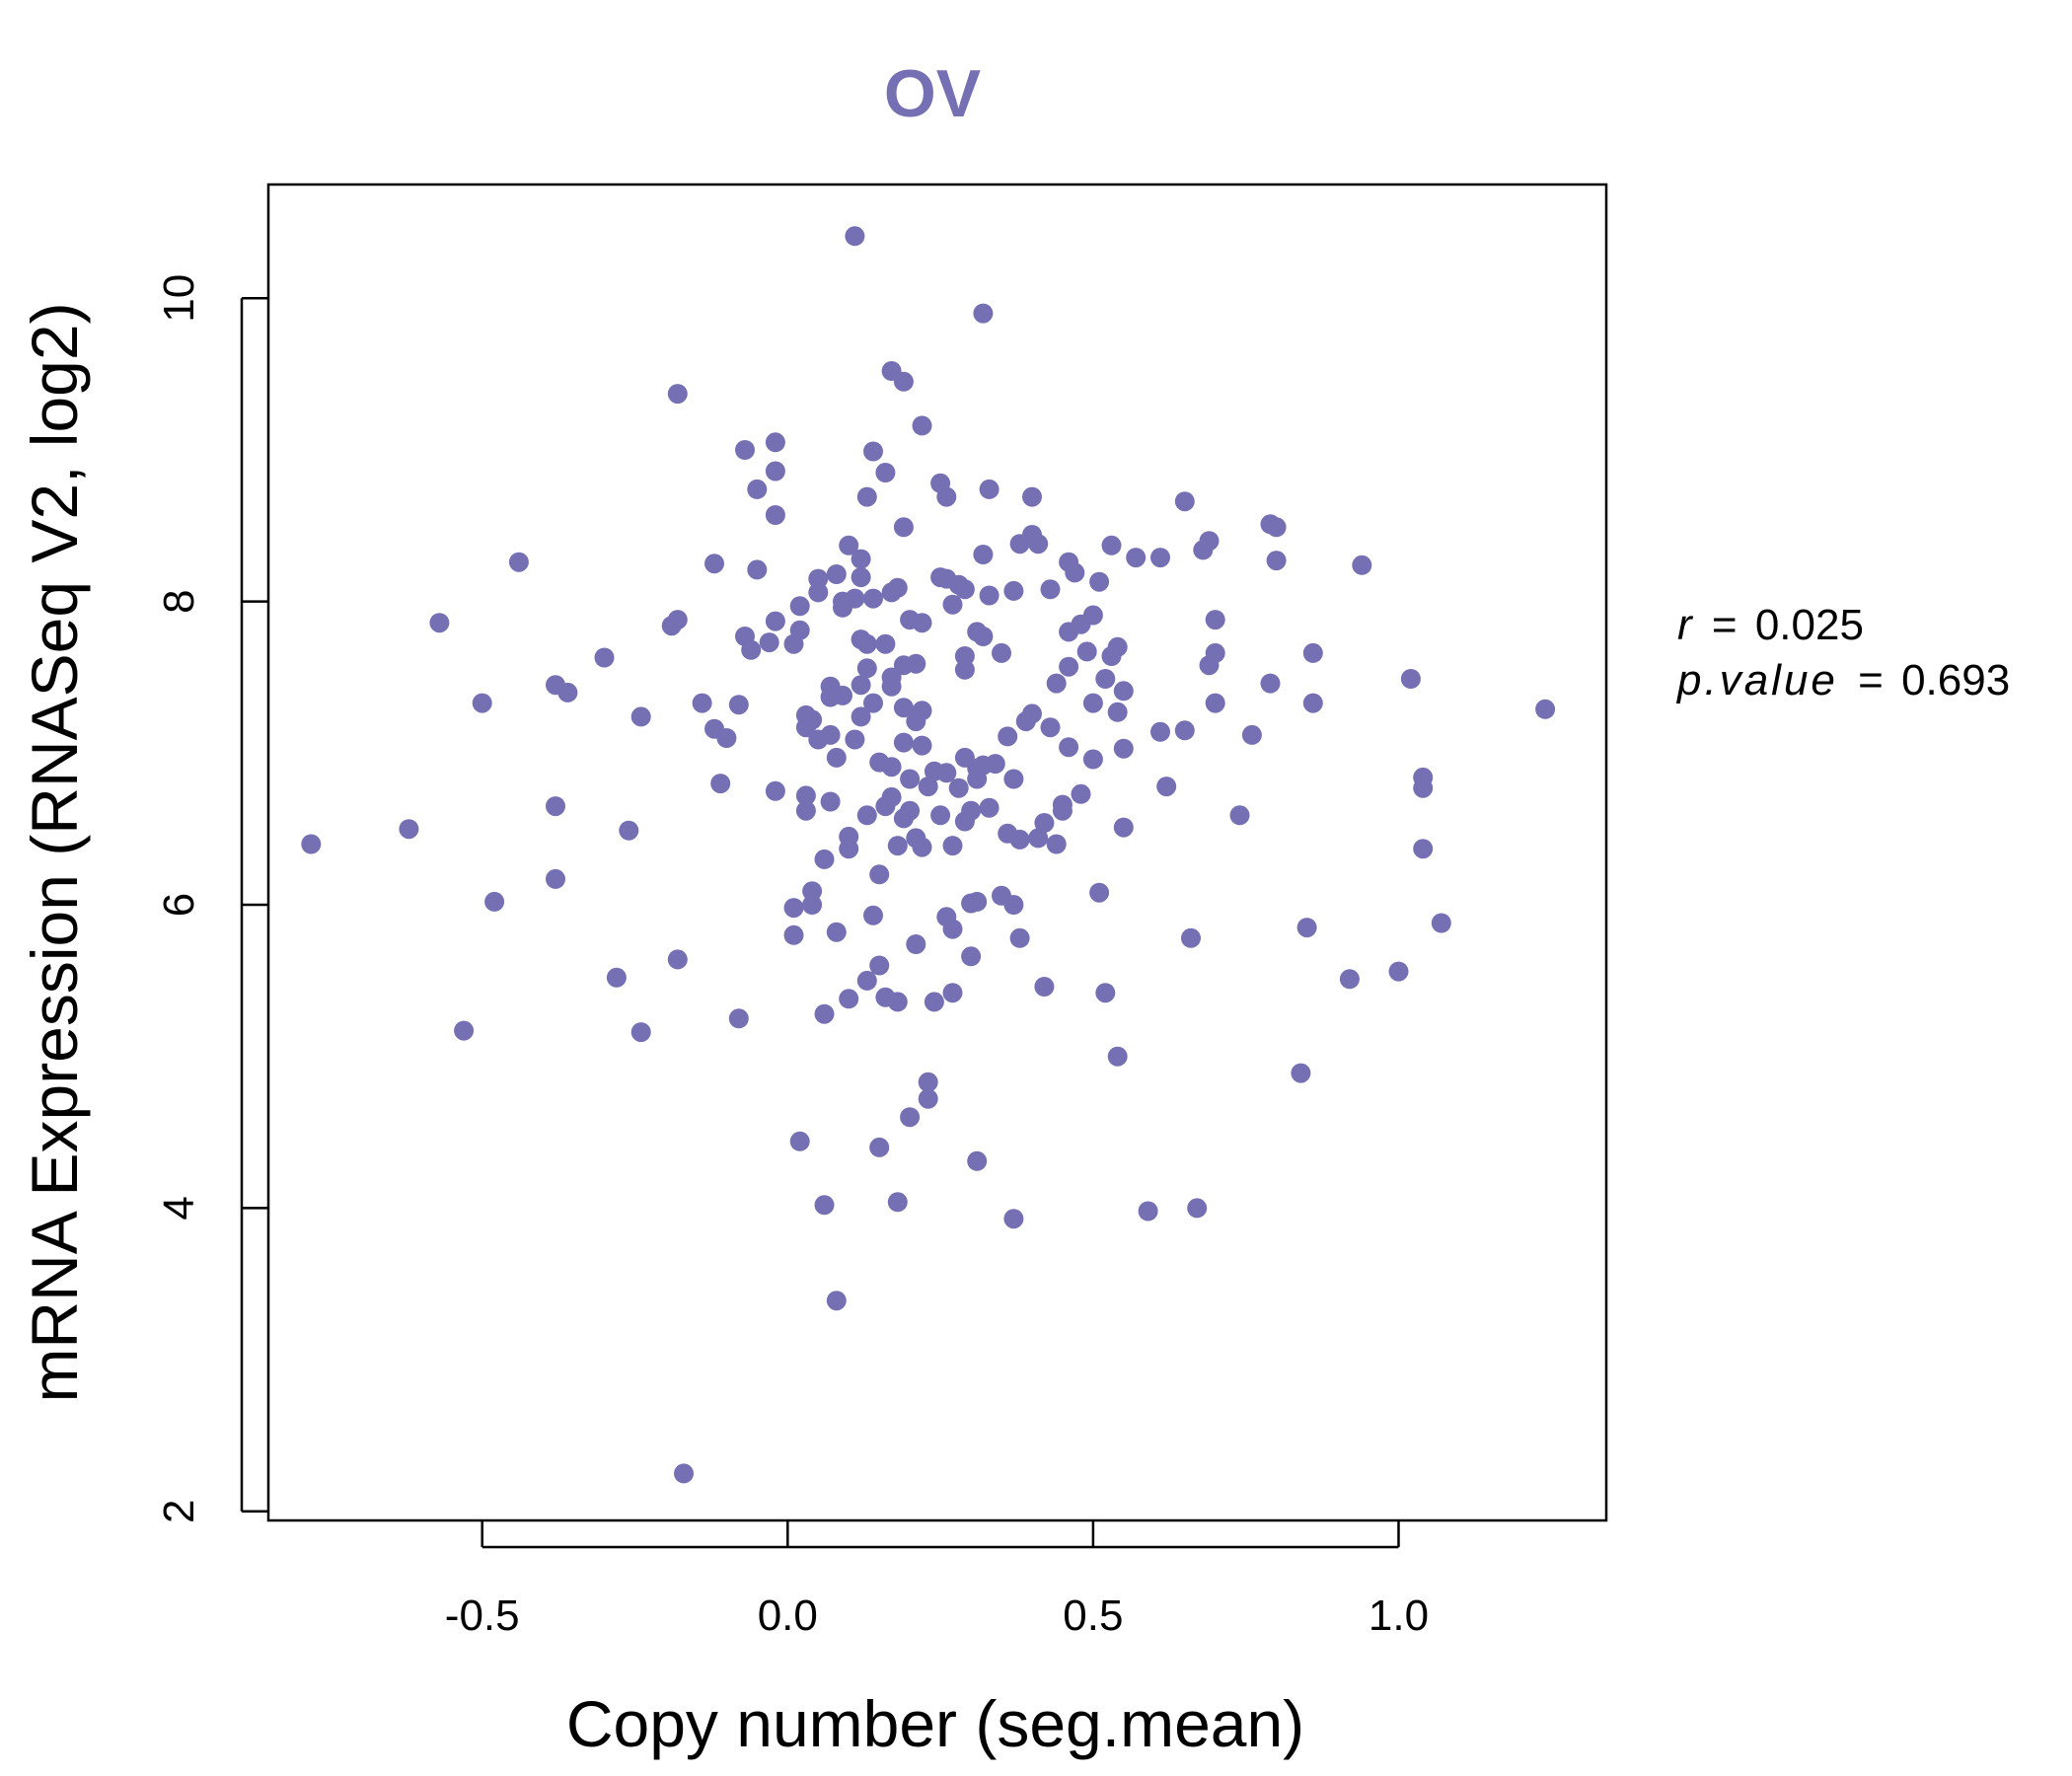  I want to click on p-statistic: p.value = 0.693, so click(1843, 680).